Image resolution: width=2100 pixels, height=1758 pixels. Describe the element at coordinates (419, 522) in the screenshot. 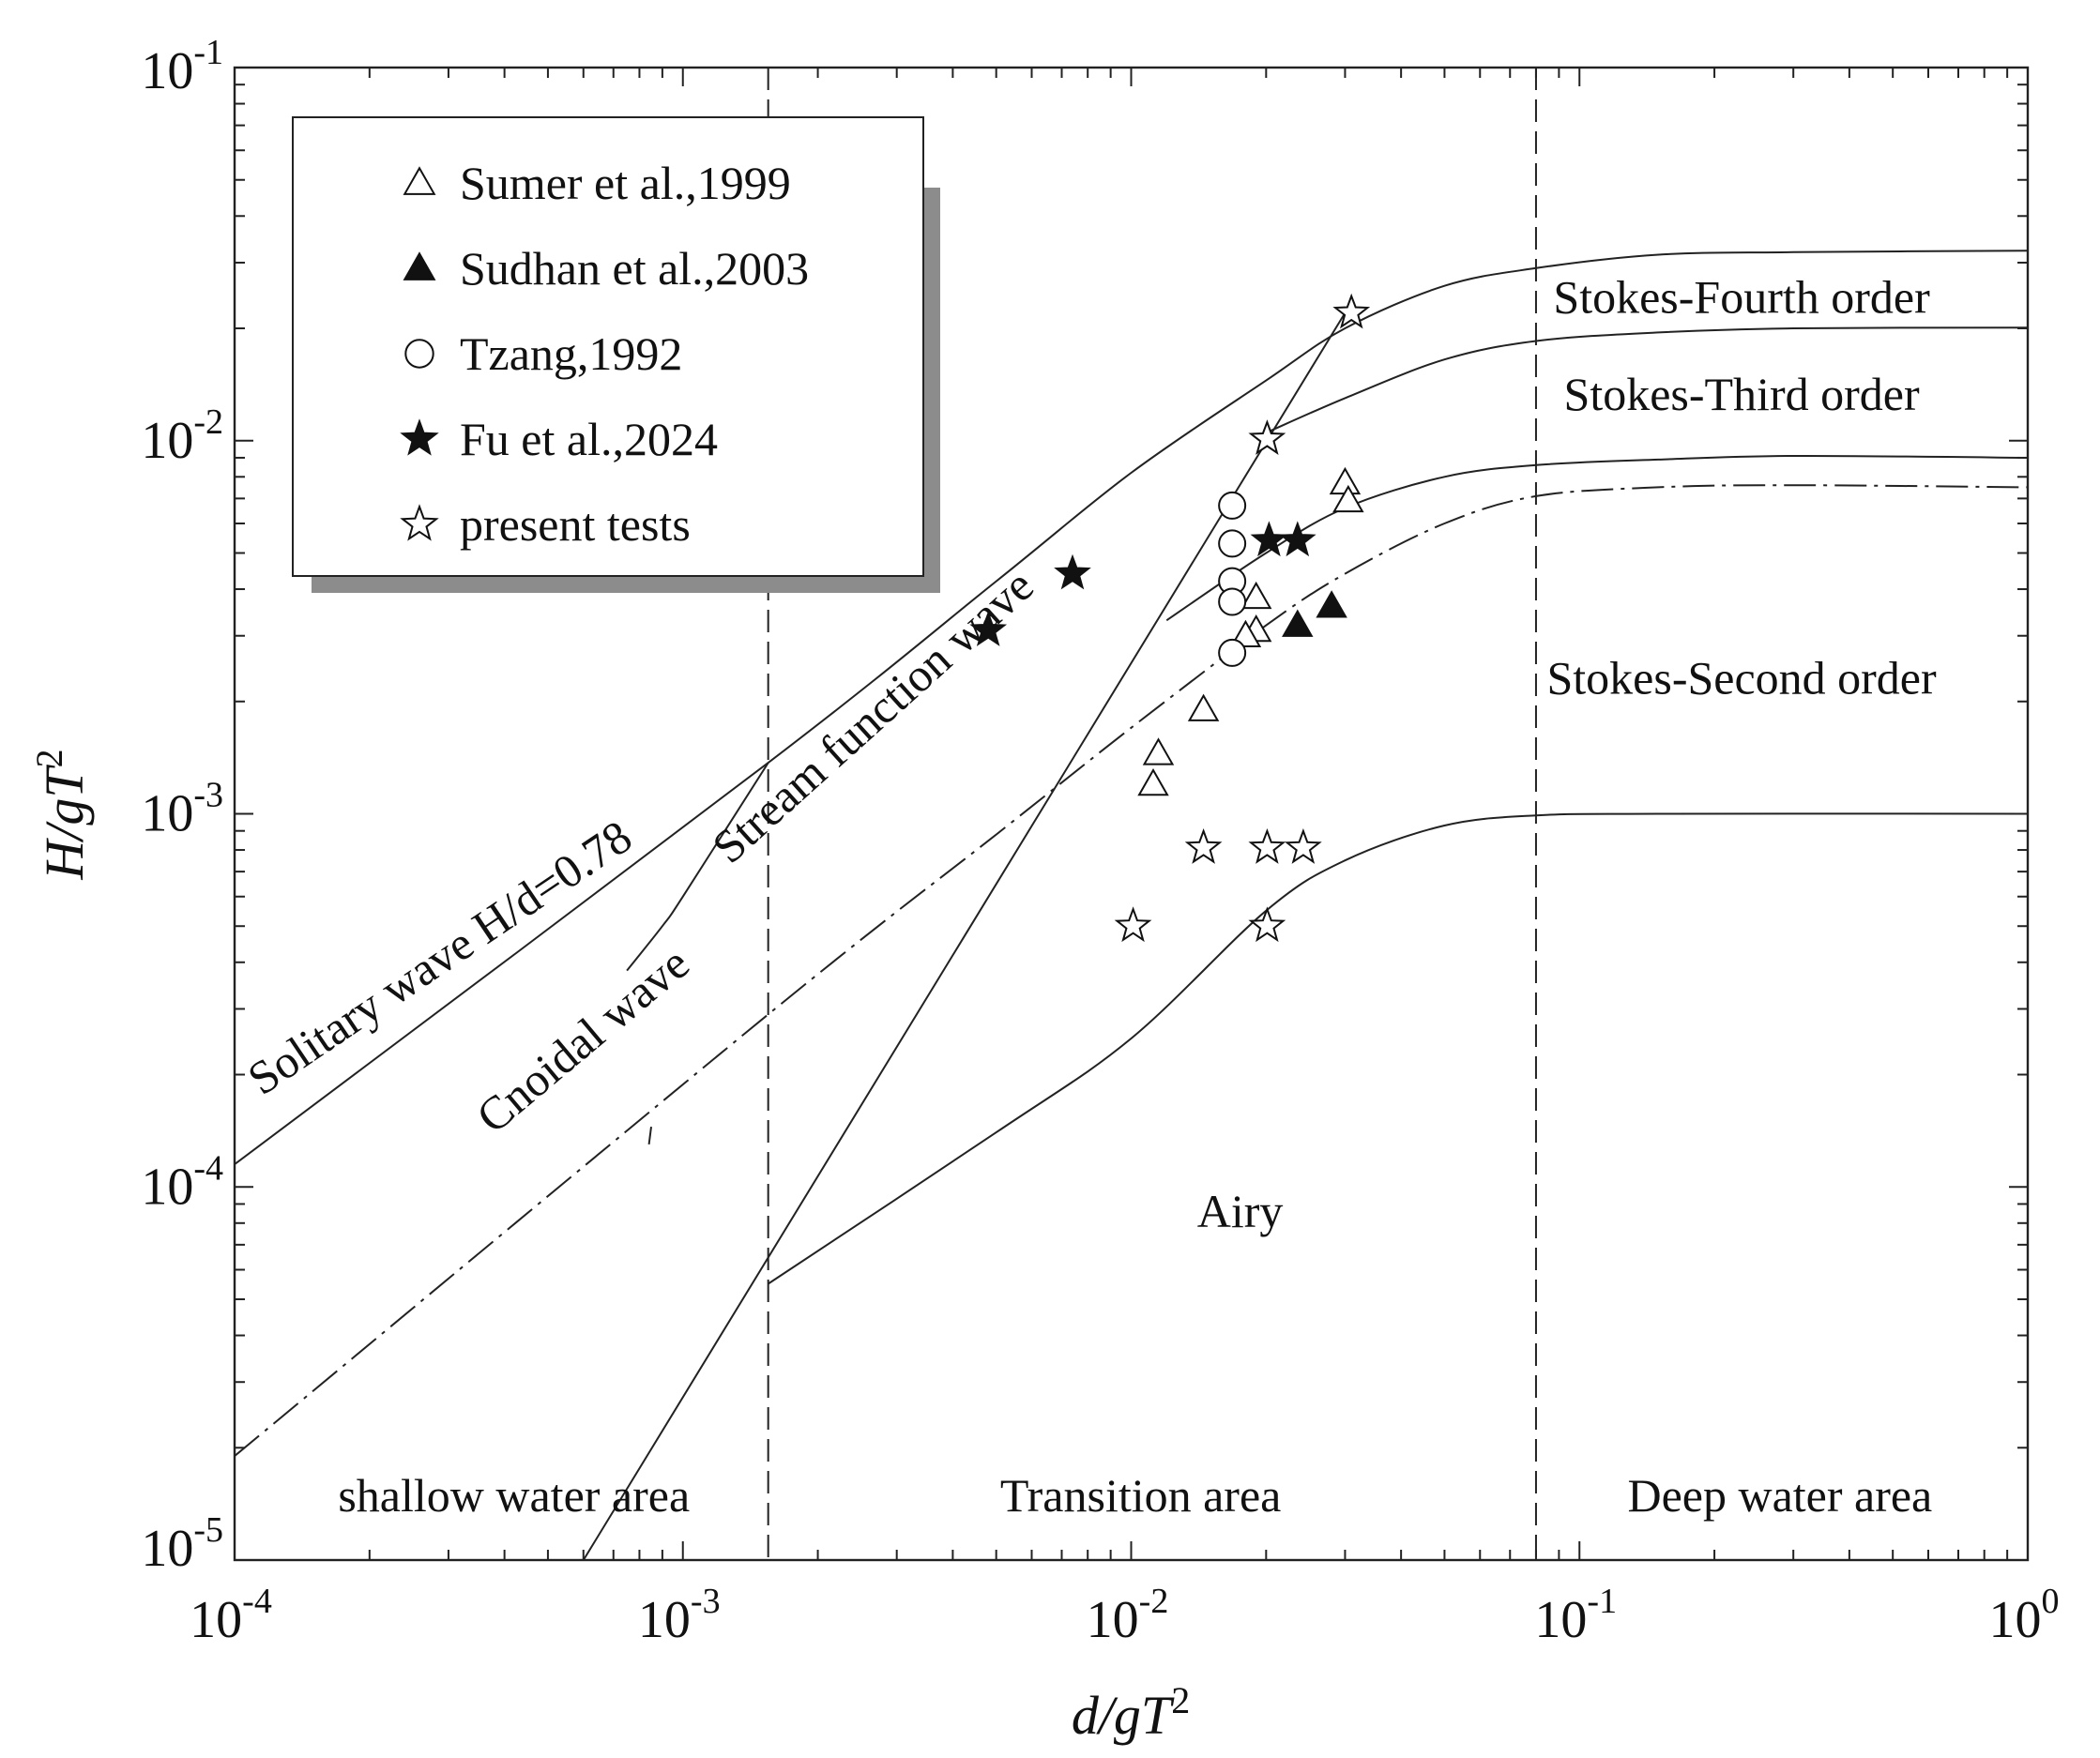

I see `legend-marker-present-tests` at that location.